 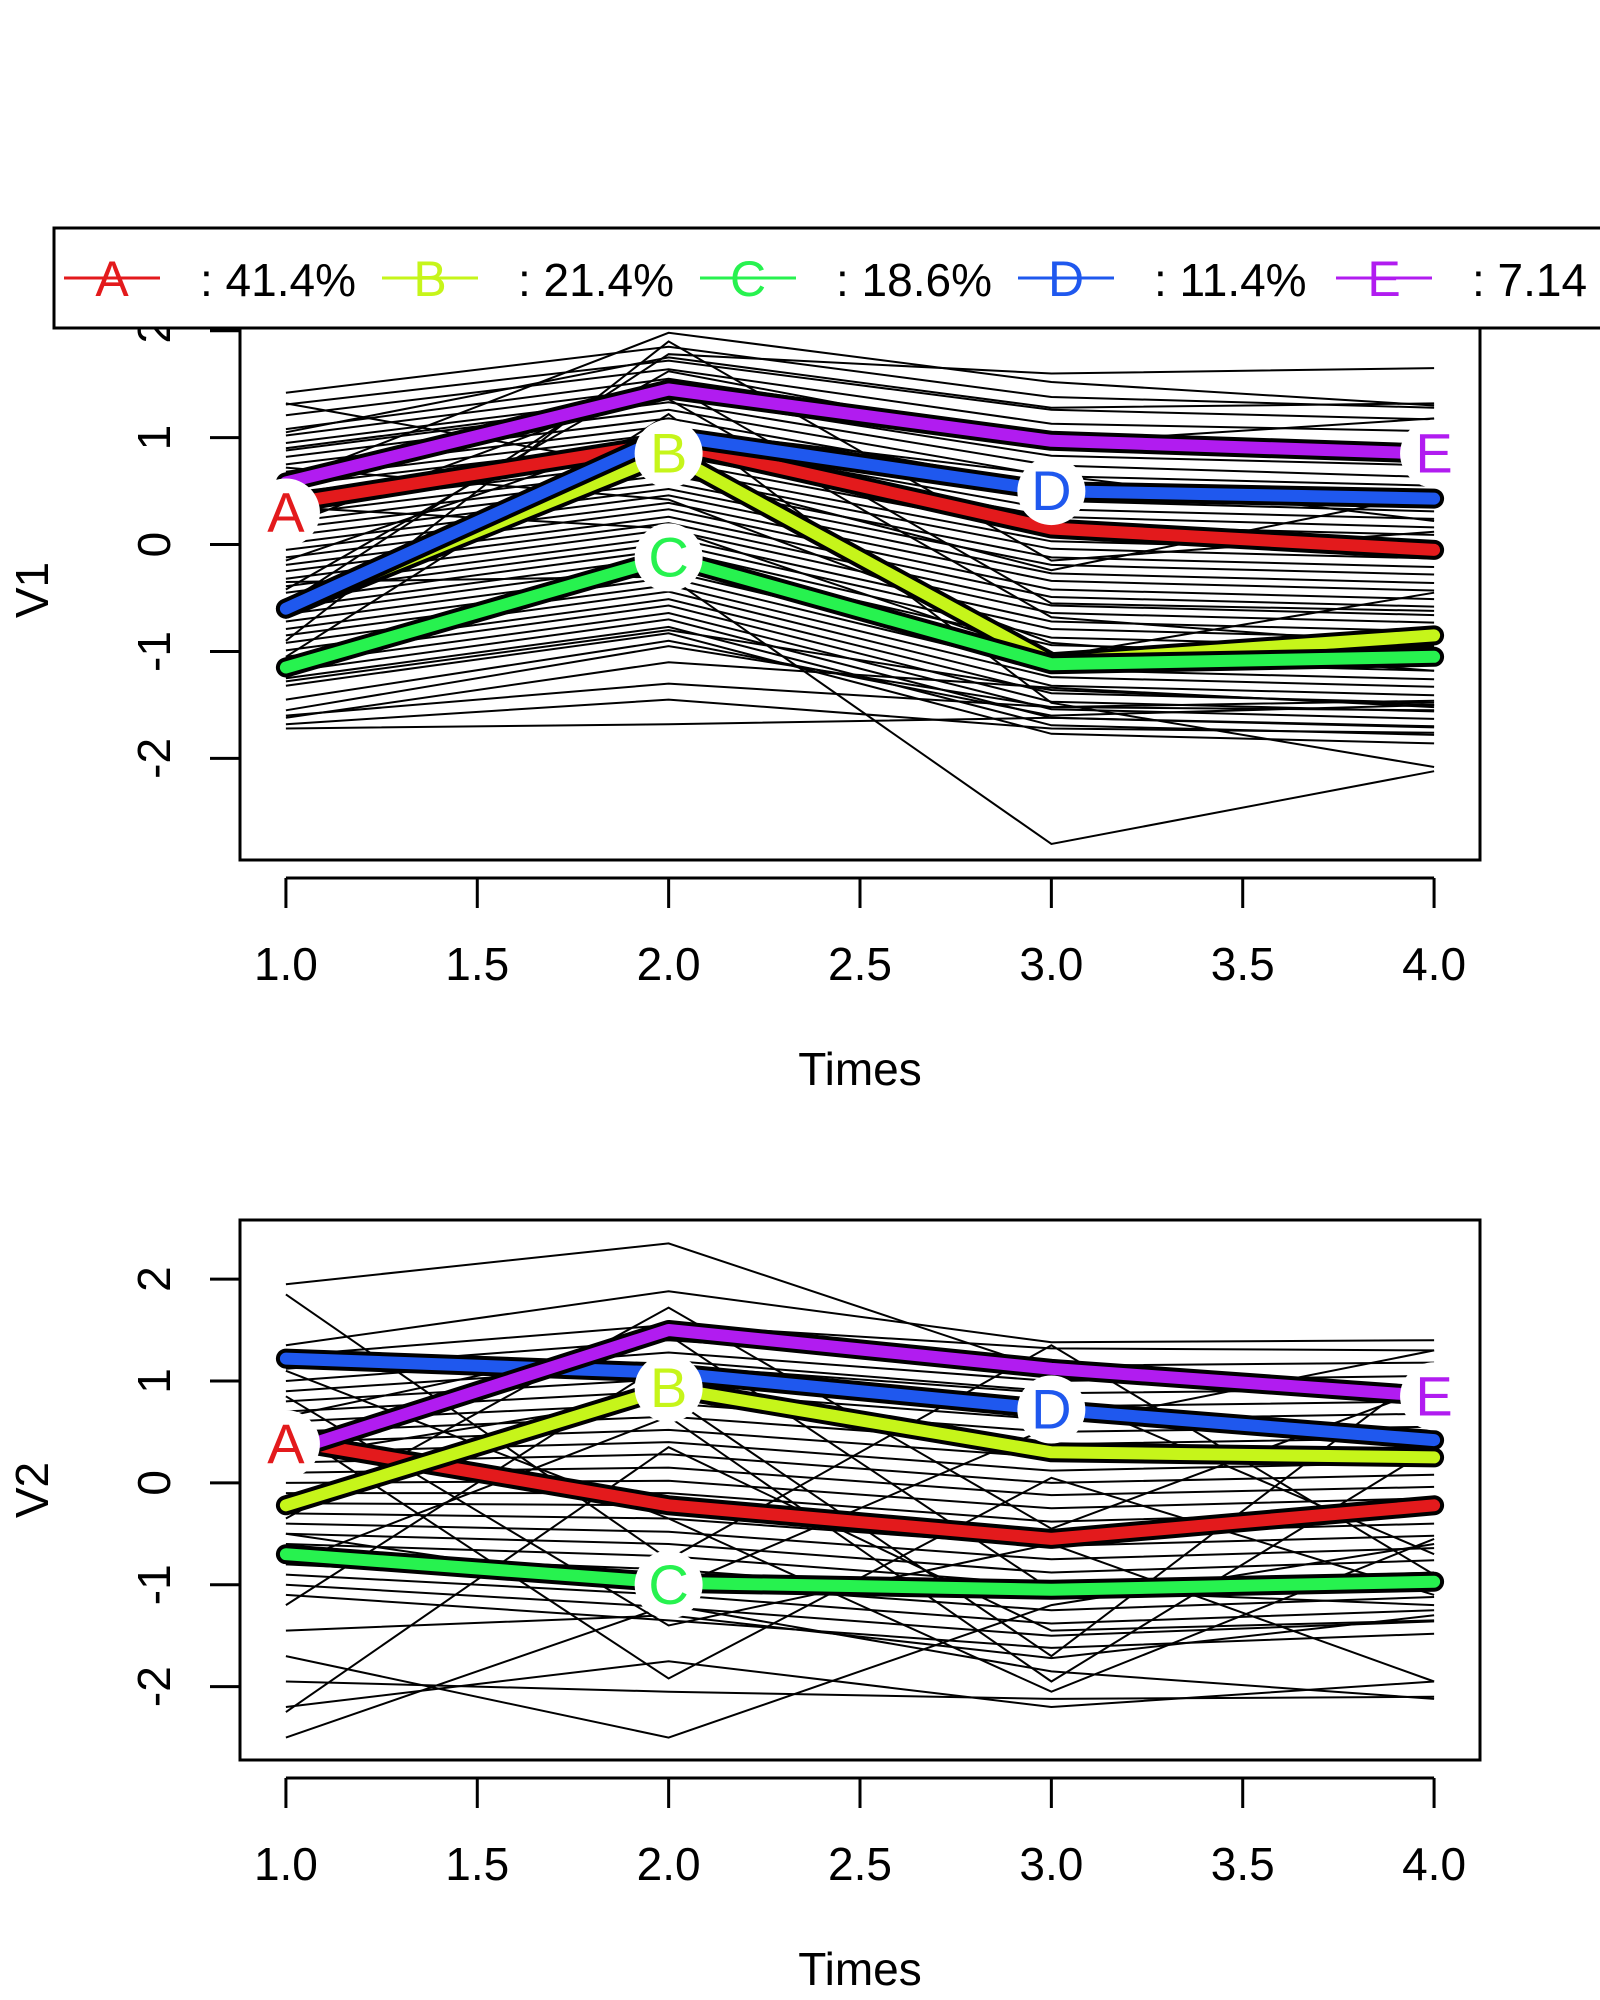 What do you see at coordinates (278, 280) in the screenshot?
I see `legend-label: : 41.4%` at bounding box center [278, 280].